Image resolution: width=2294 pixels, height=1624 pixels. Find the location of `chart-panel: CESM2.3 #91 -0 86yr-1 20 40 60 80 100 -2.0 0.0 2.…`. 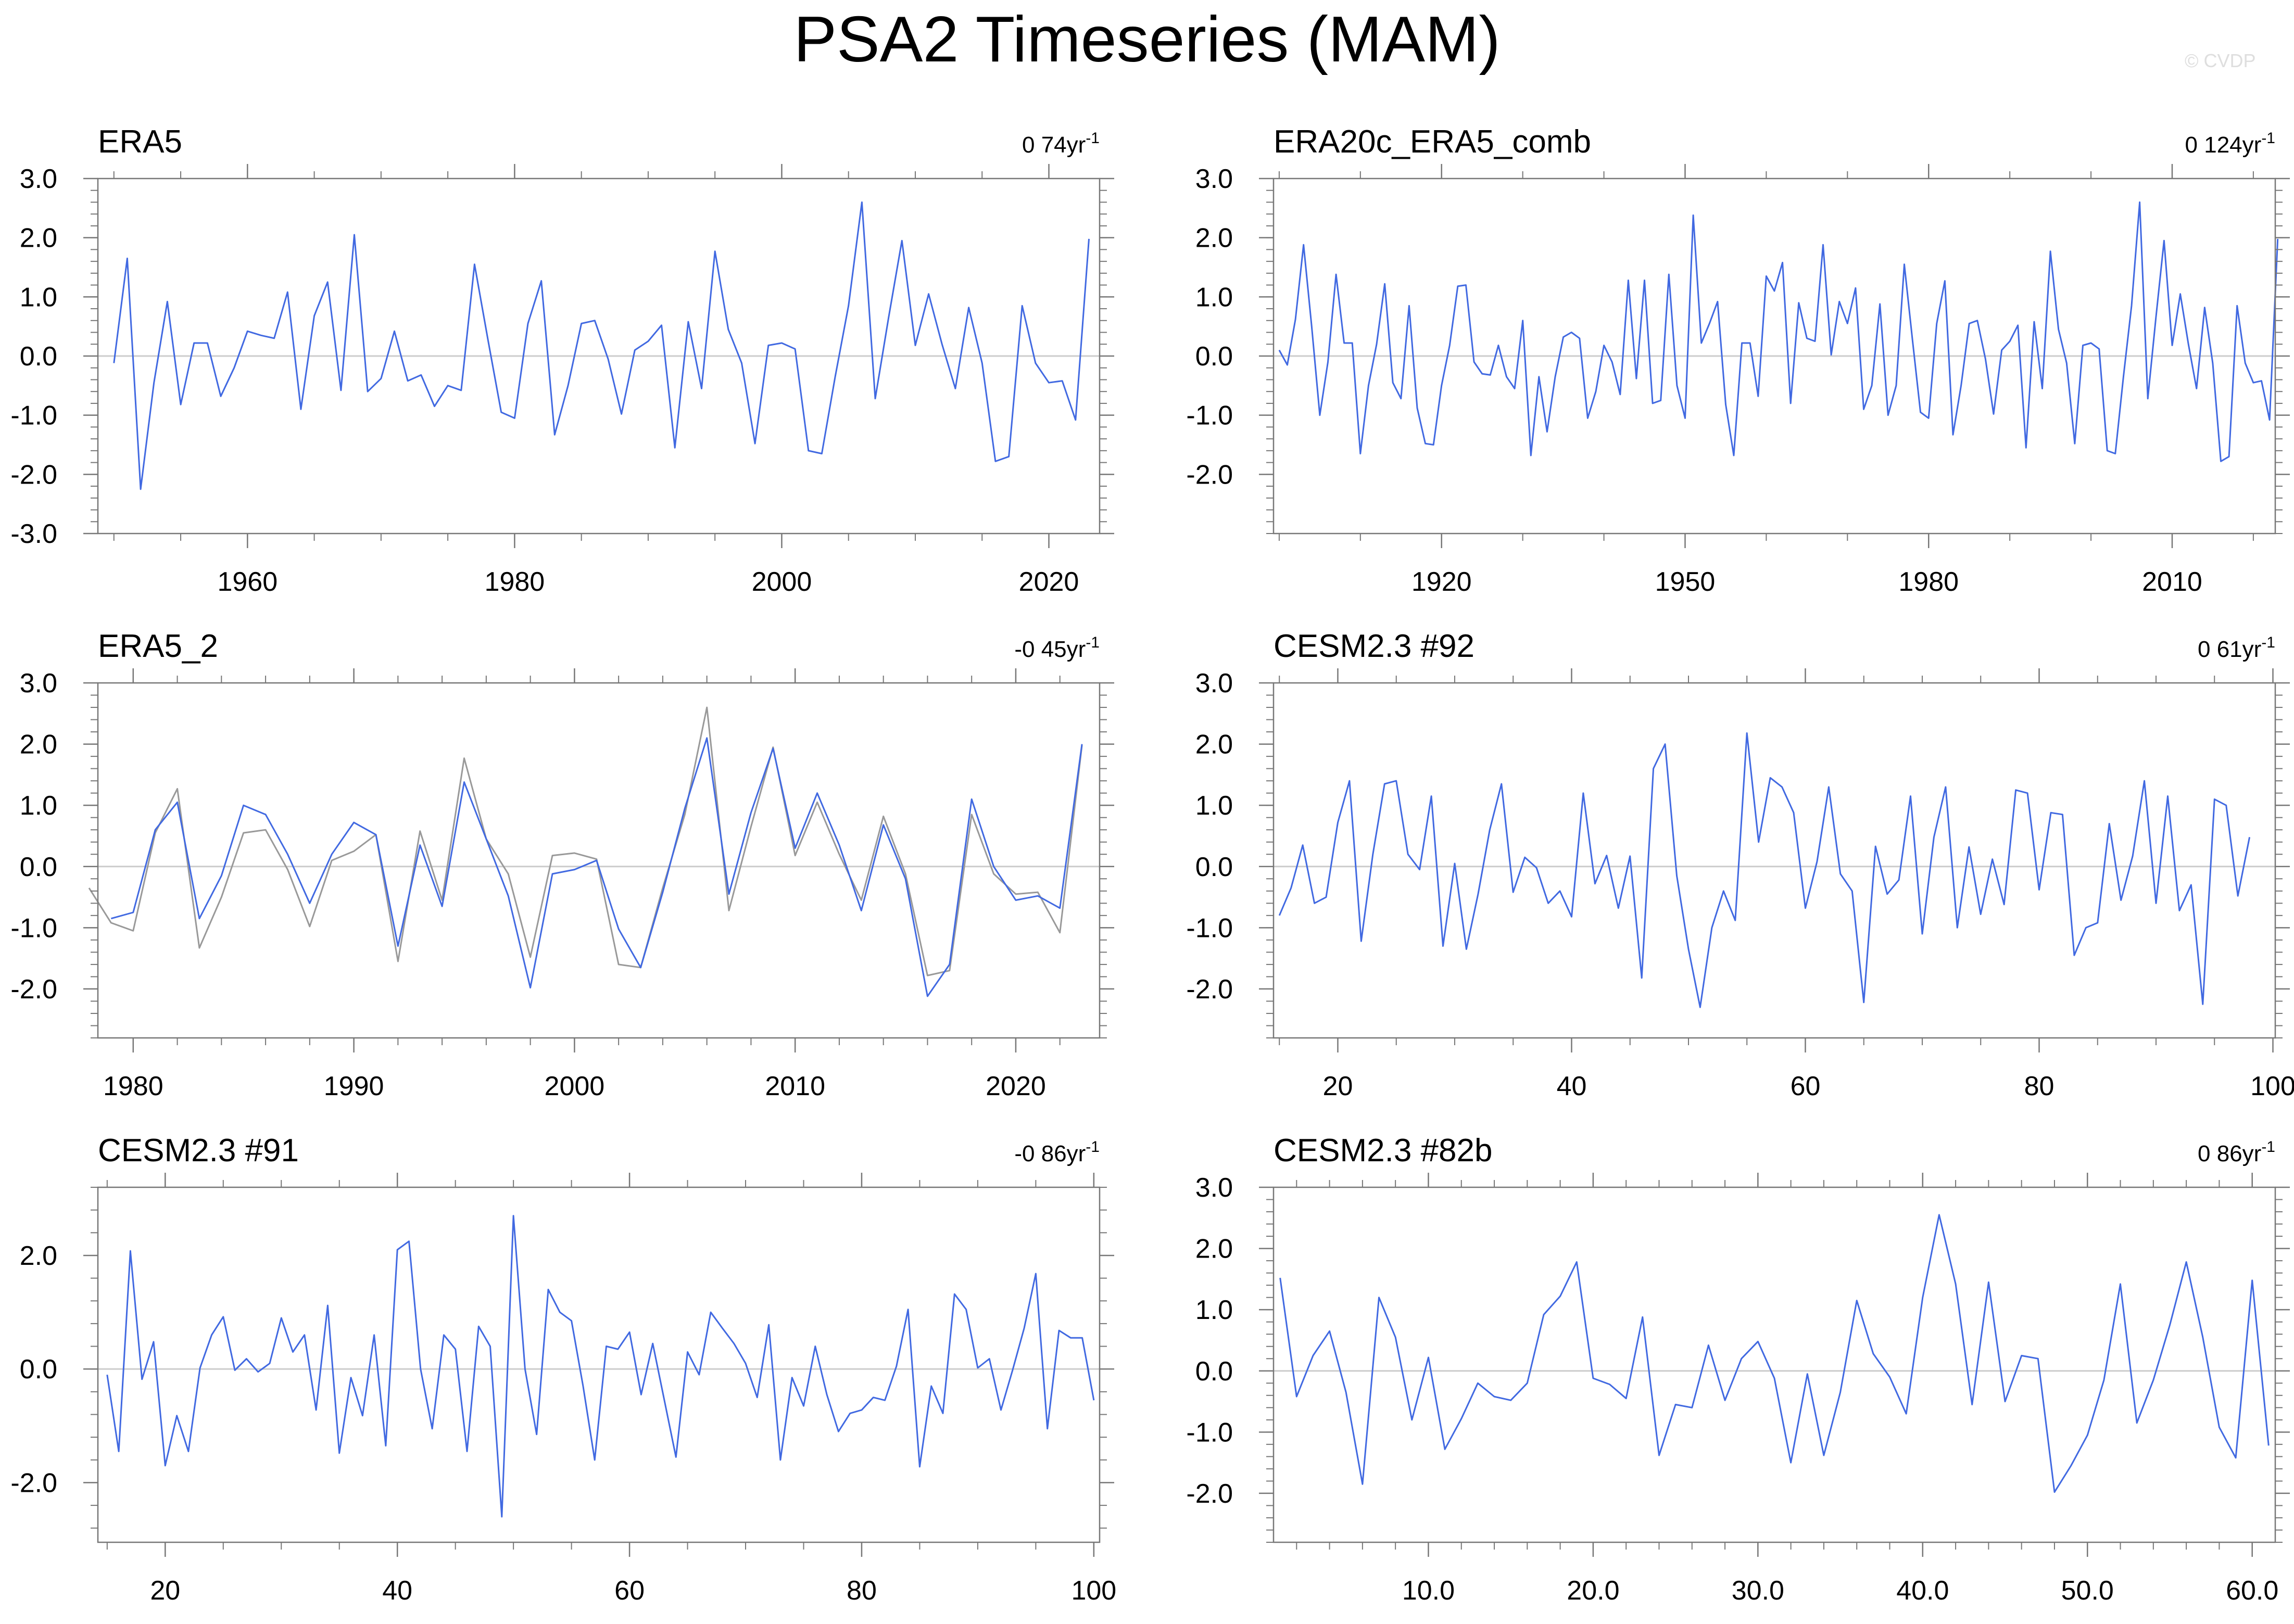

chart-panel: CESM2.3 #91 -0 86yr-1 20 40 60 80 100 -2.0 0.0 2.… is located at coordinates (563, 1370).